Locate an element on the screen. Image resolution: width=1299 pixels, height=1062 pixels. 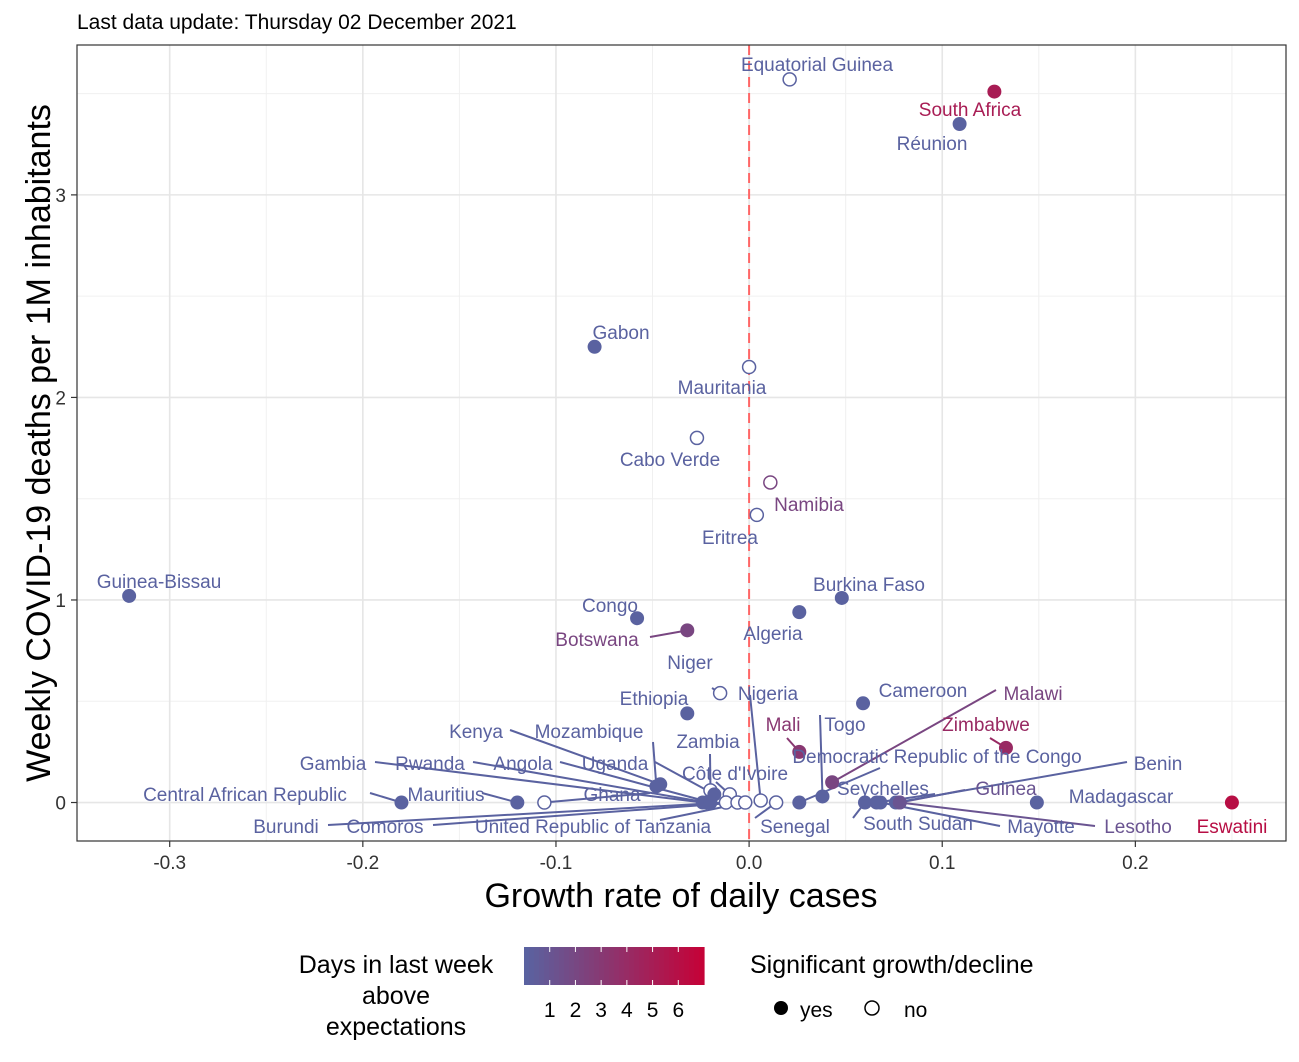
point-label: Ghana is located at coordinates (611, 795).